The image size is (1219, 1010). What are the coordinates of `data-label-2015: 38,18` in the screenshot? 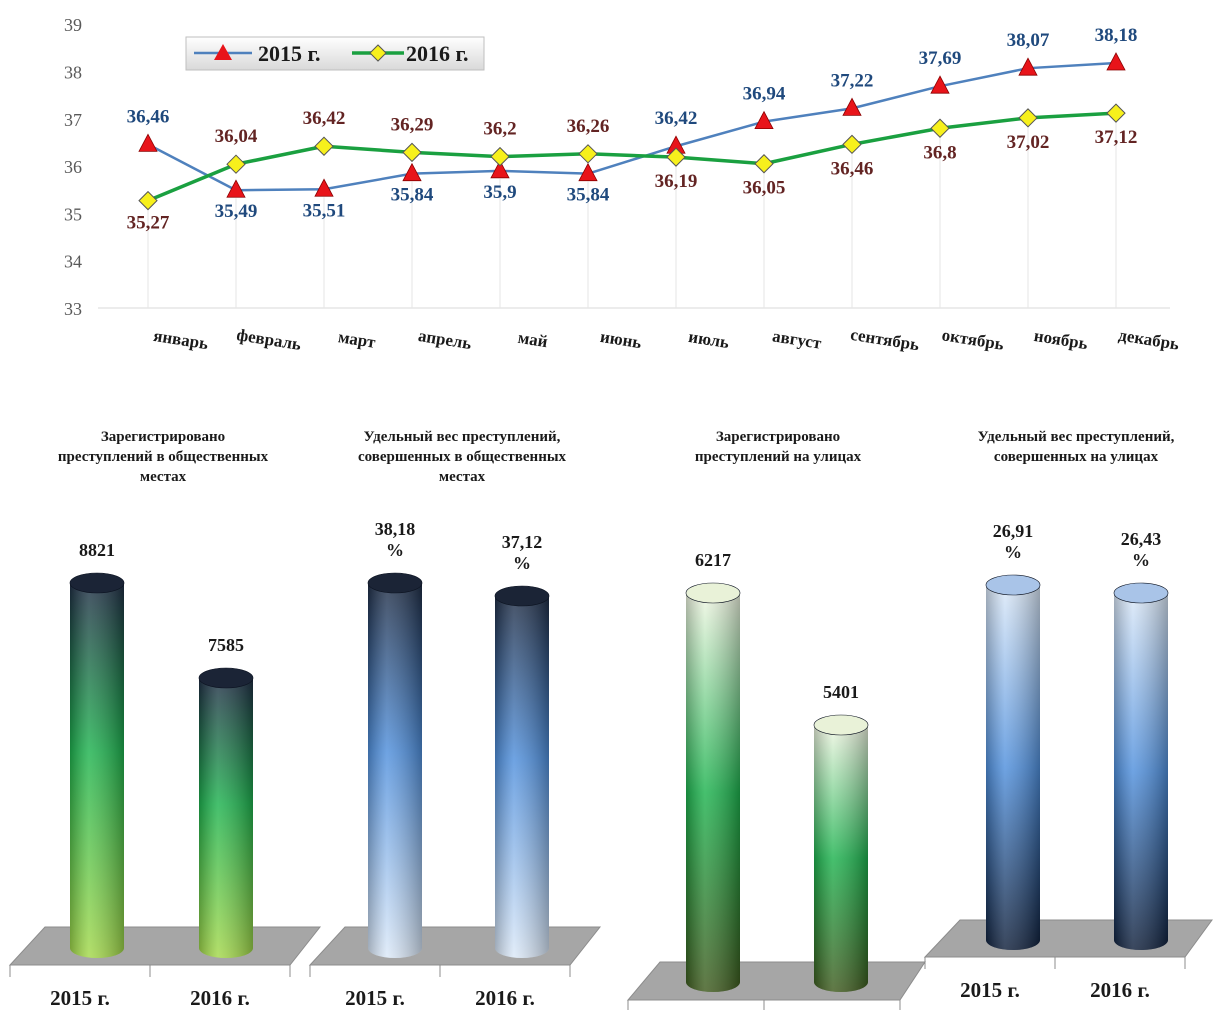 It's located at (1116, 35).